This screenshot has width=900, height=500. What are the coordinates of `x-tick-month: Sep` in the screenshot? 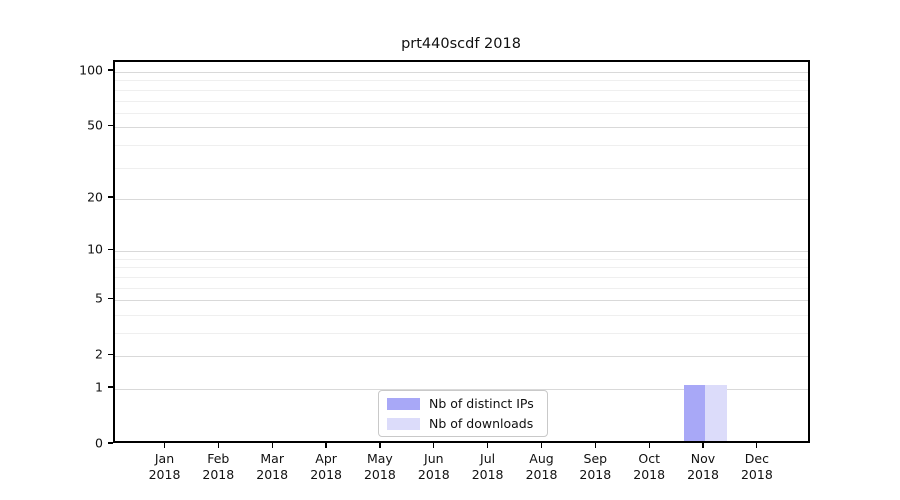 It's located at (595, 458).